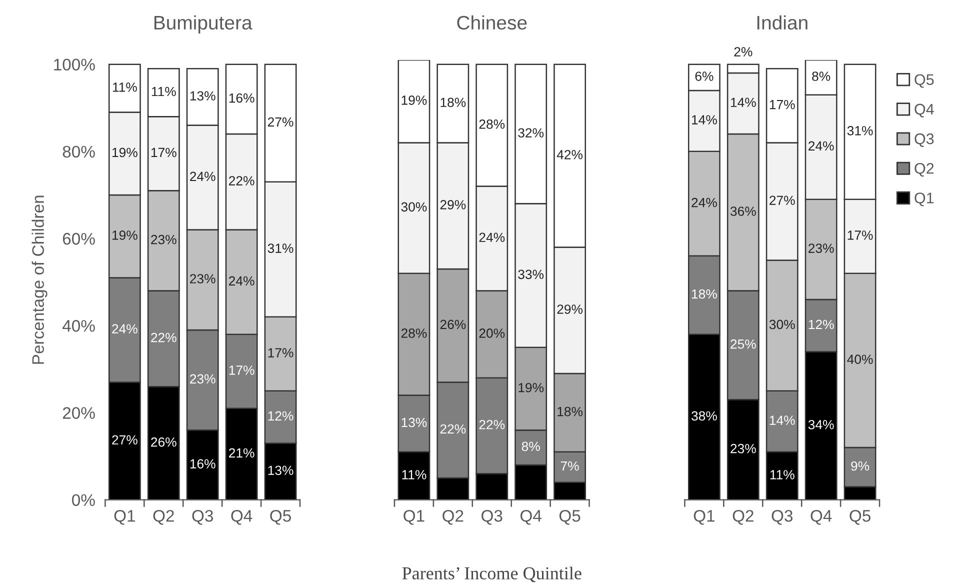  I want to click on y-tick-label: 80%, so click(78, 152).